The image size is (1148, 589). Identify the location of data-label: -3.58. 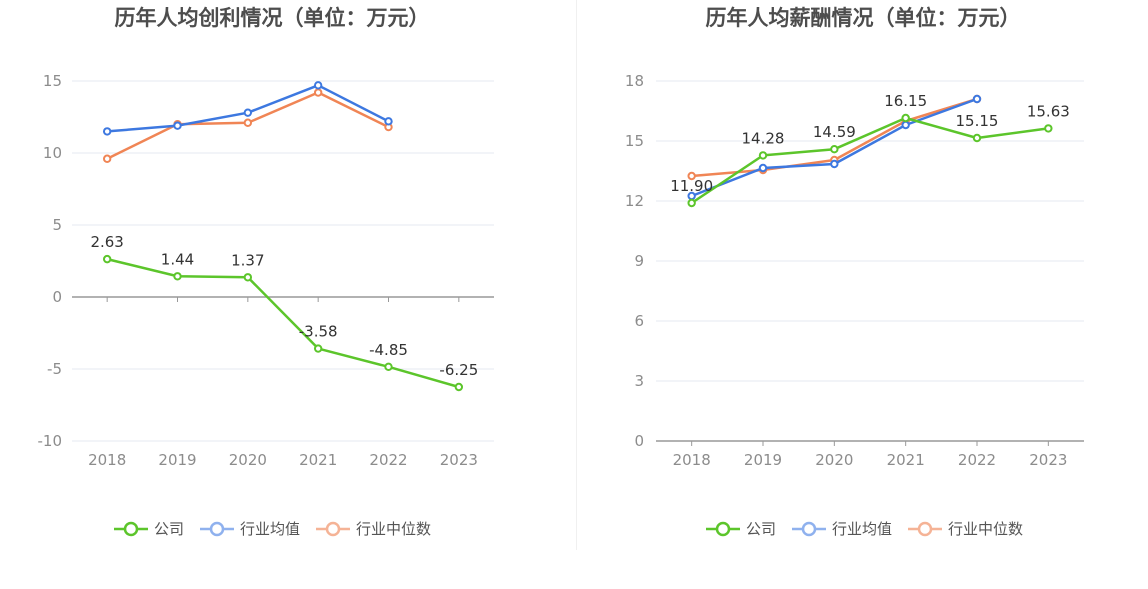
(318, 332).